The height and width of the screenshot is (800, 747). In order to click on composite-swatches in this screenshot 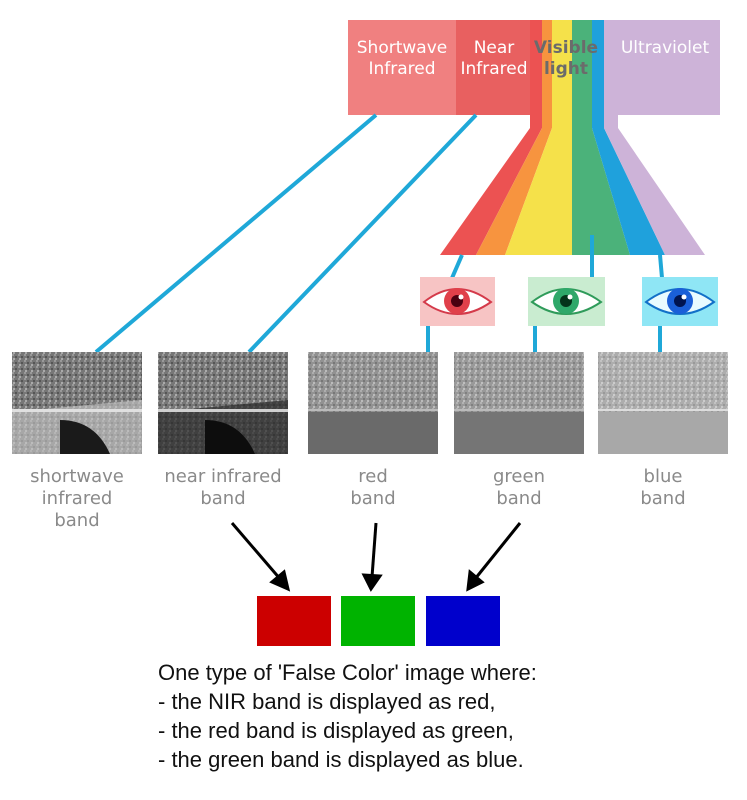, I will do `click(378, 621)`.